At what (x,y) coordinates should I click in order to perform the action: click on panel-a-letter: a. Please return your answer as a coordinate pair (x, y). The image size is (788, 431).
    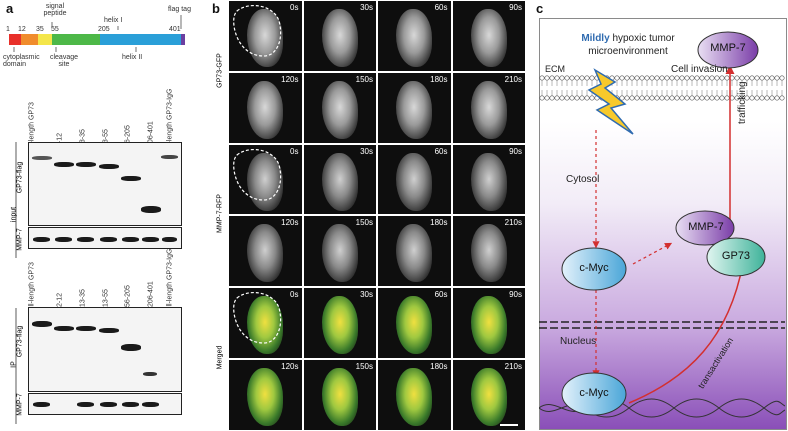
    Looking at the image, I should click on (10, 8).